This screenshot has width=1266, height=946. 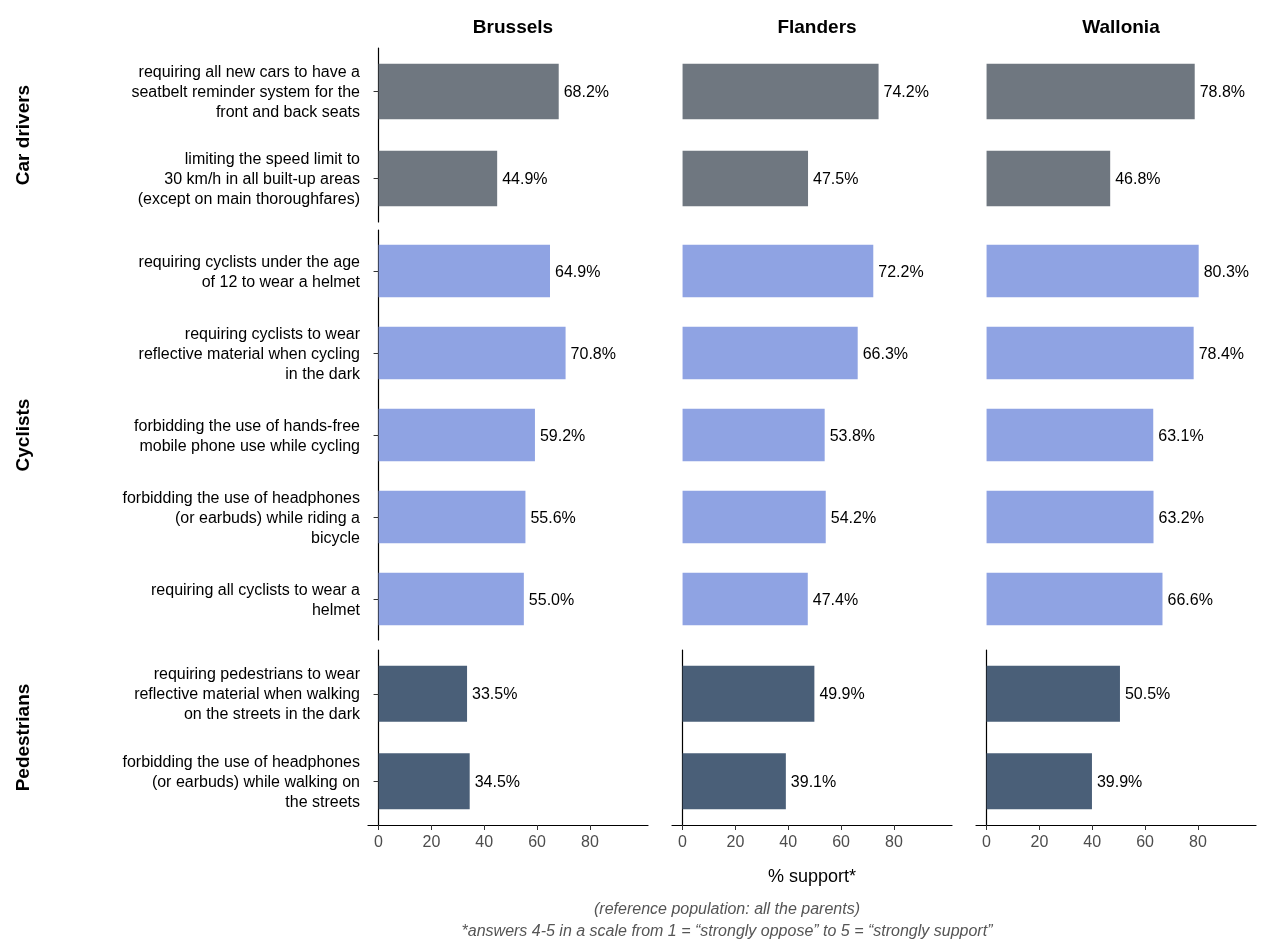 I want to click on y-tick-label: requiring all new cars to have a seatbelt reminder system for the front and back seats, so click(x=246, y=91).